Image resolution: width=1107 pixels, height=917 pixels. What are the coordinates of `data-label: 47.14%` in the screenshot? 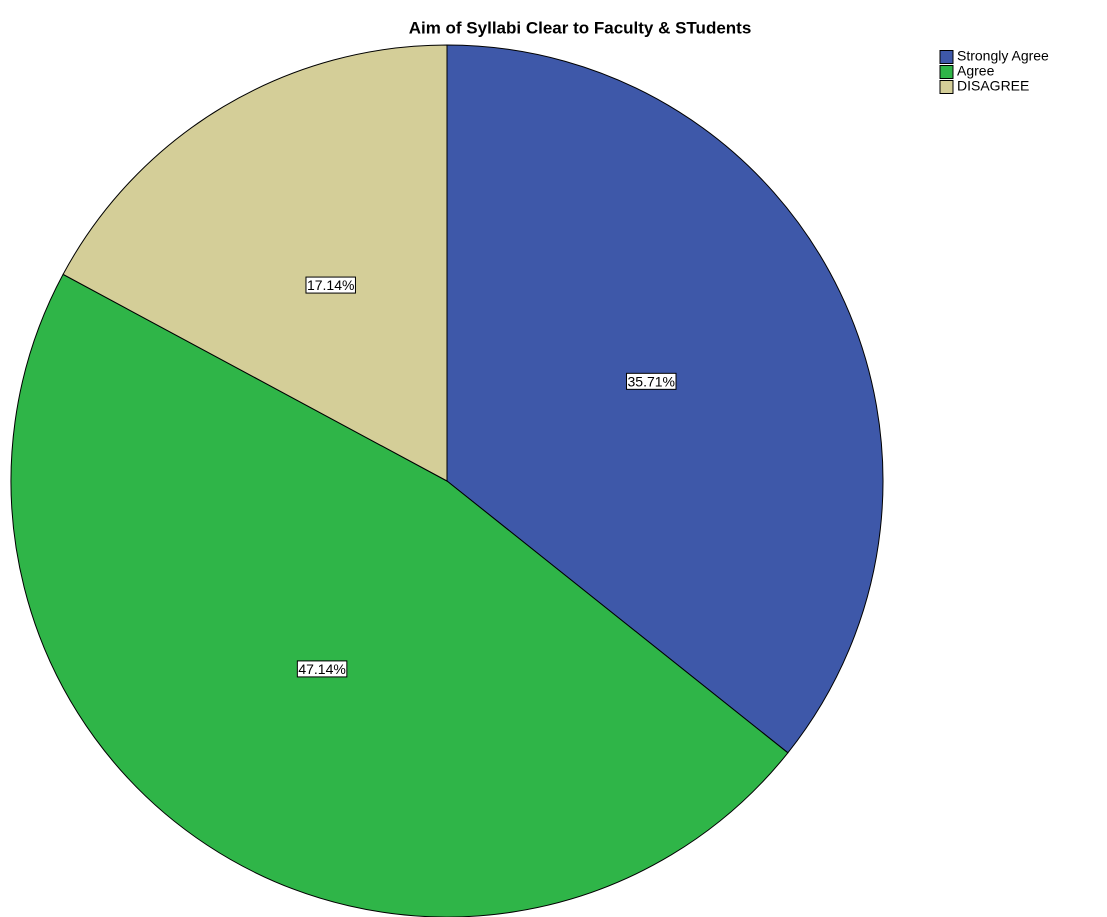 It's located at (321, 669).